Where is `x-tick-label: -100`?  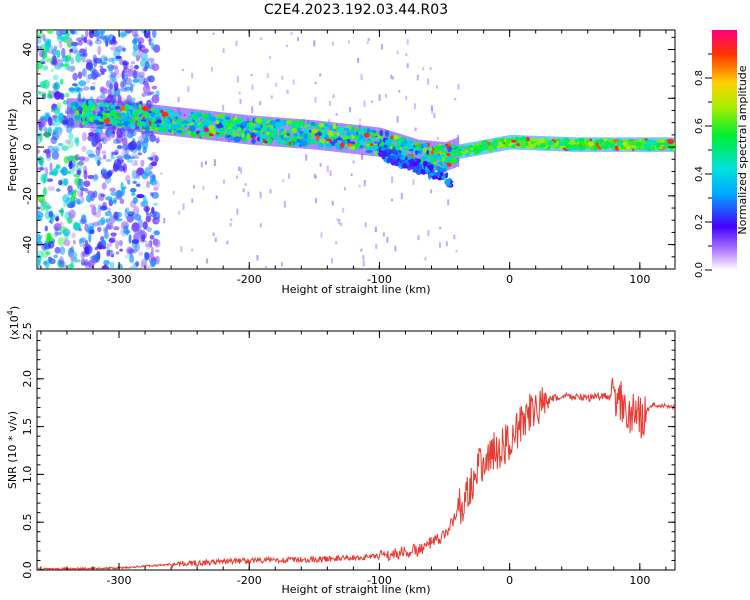
x-tick-label: -100 is located at coordinates (379, 580).